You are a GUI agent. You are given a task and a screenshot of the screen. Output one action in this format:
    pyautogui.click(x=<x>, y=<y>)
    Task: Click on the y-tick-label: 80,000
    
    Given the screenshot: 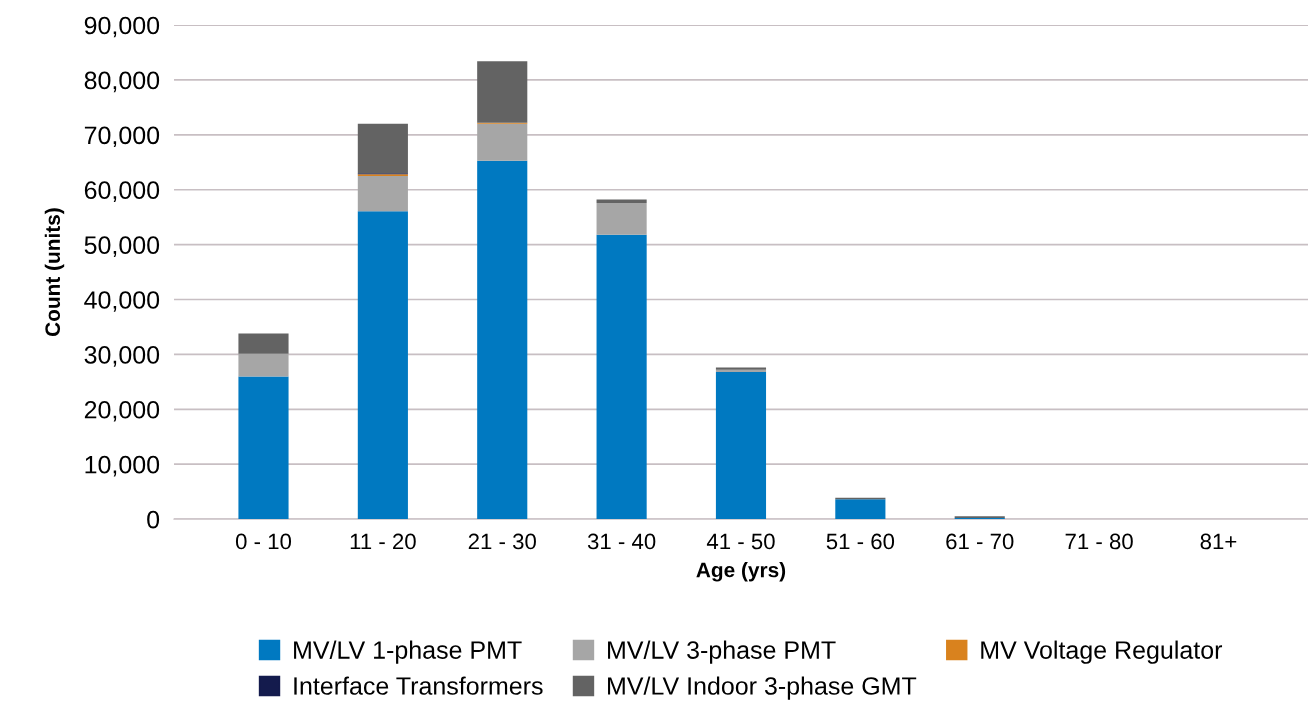 What is the action you would take?
    pyautogui.click(x=122, y=82)
    